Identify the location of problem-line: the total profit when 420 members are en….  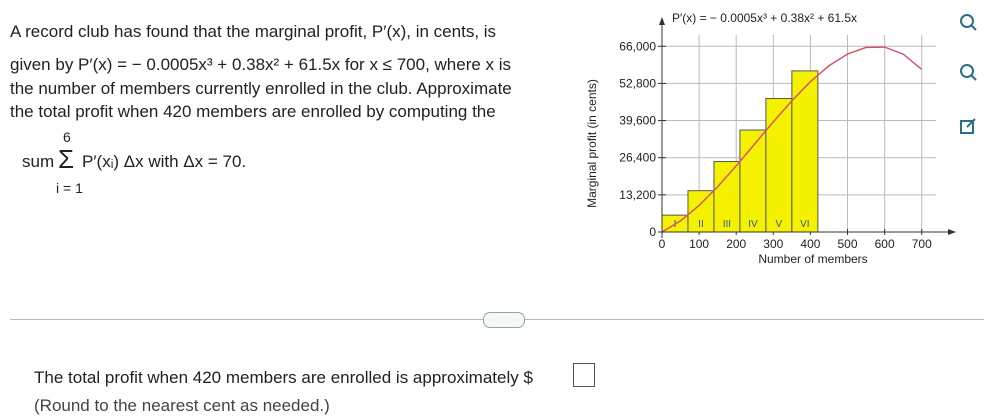
(253, 111).